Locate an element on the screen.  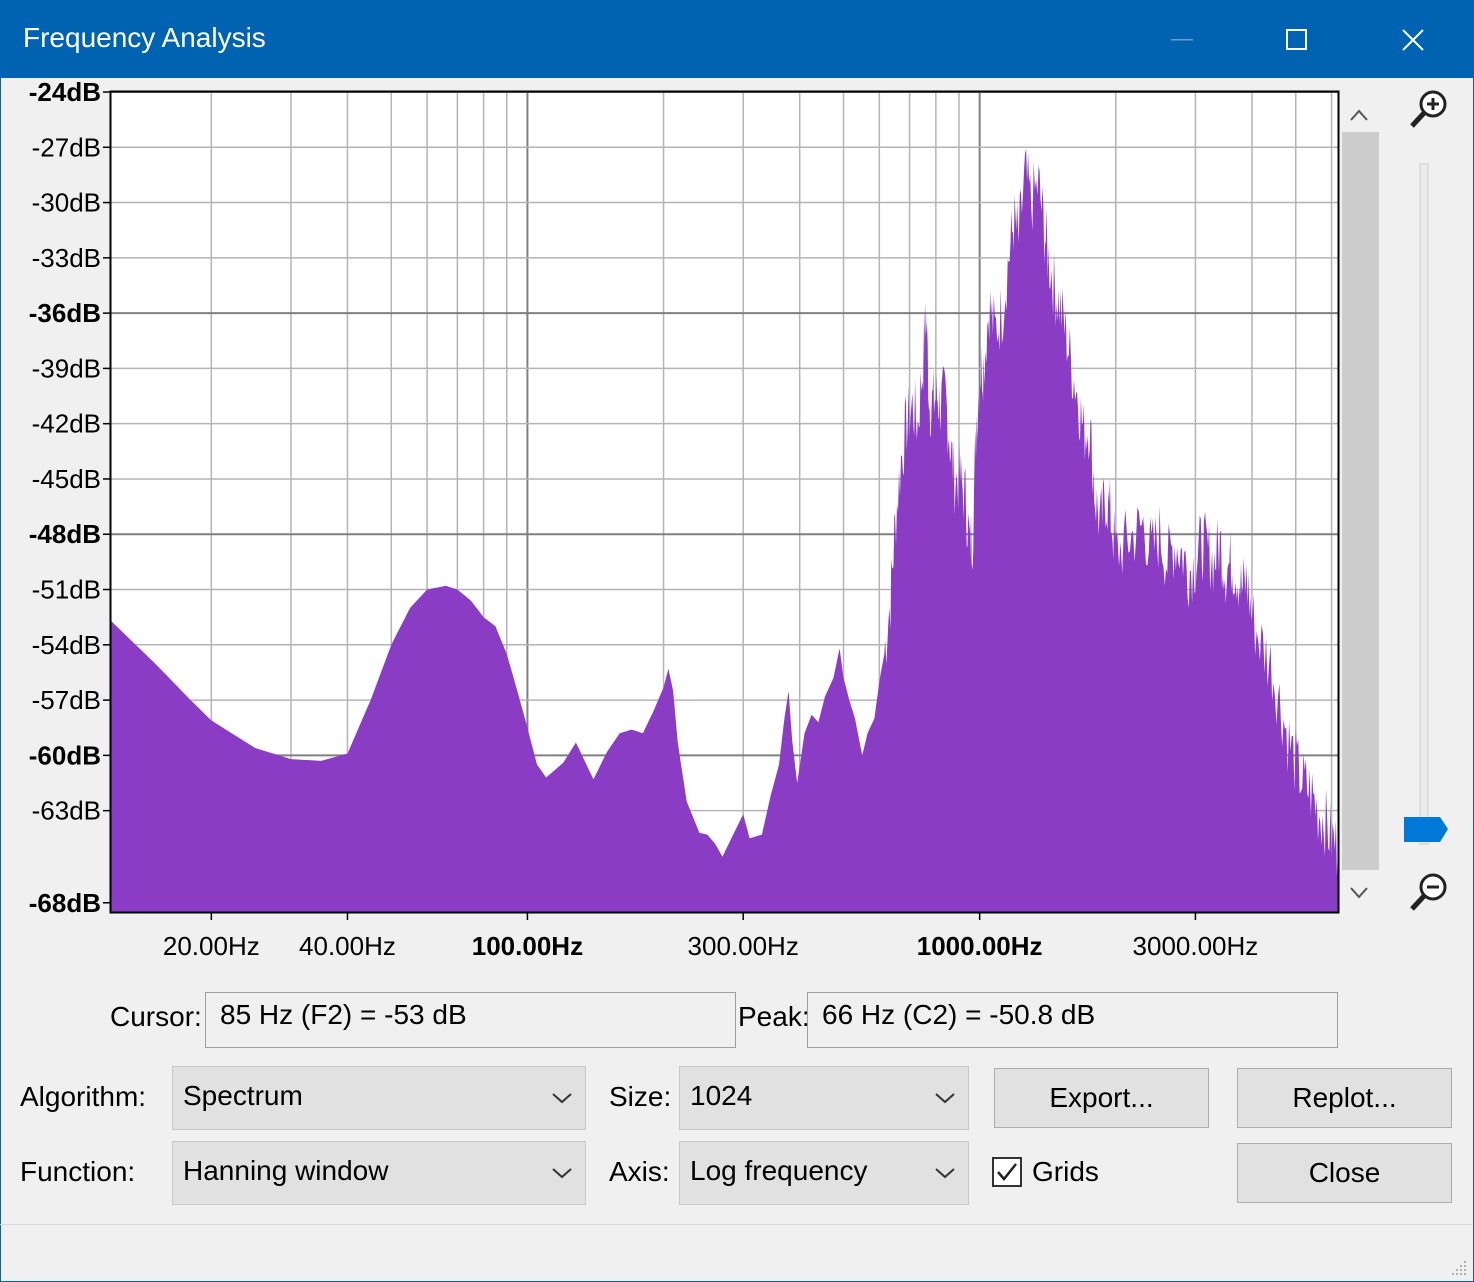
x-tick-label: 100.00Hz is located at coordinates (527, 946).